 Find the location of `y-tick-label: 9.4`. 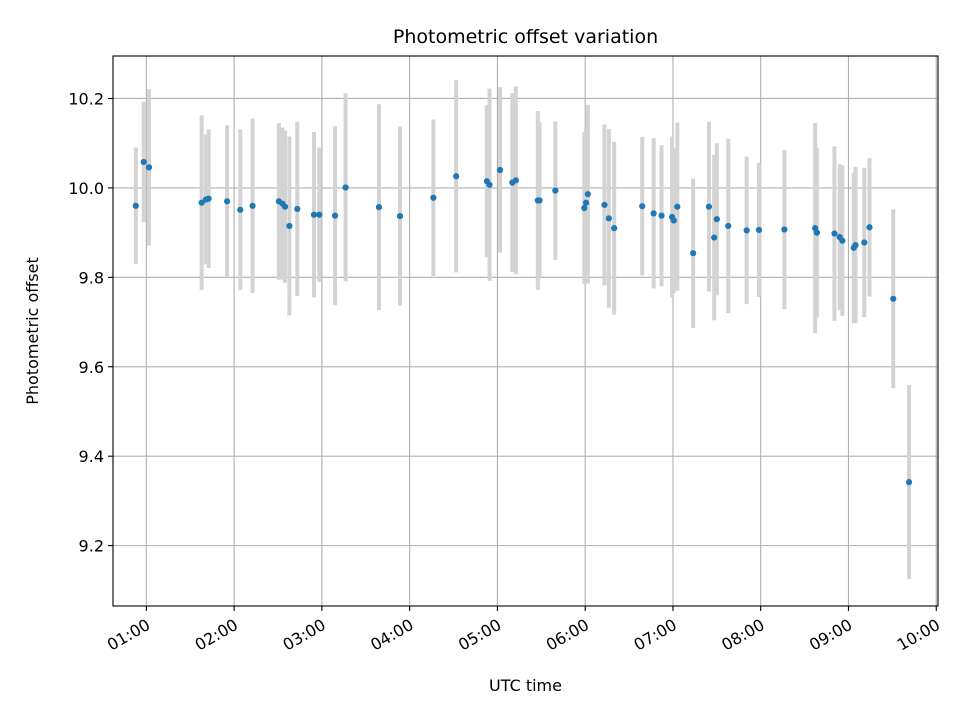

y-tick-label: 9.4 is located at coordinates (91, 456).